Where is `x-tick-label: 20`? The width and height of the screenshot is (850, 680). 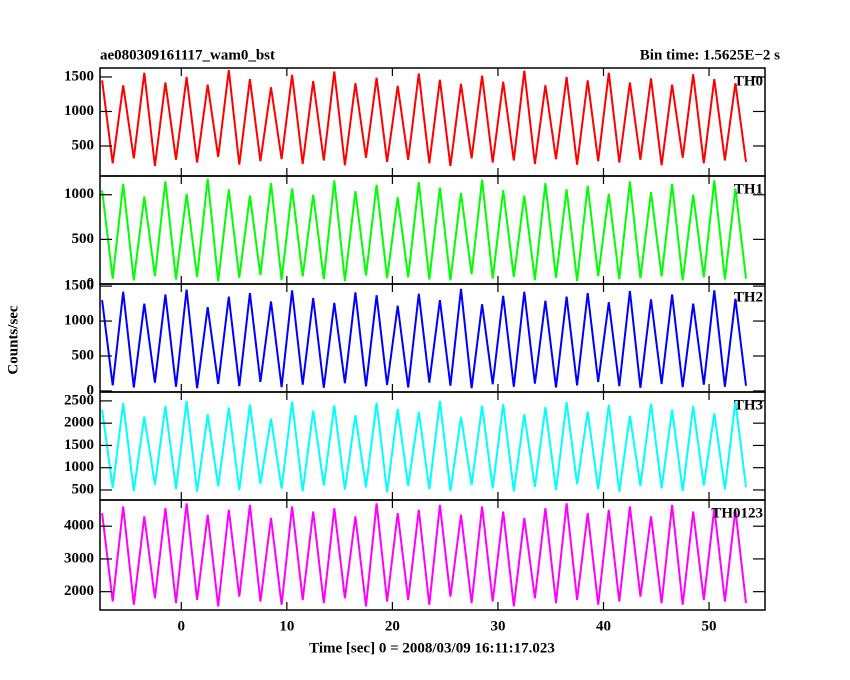
x-tick-label: 20 is located at coordinates (392, 626).